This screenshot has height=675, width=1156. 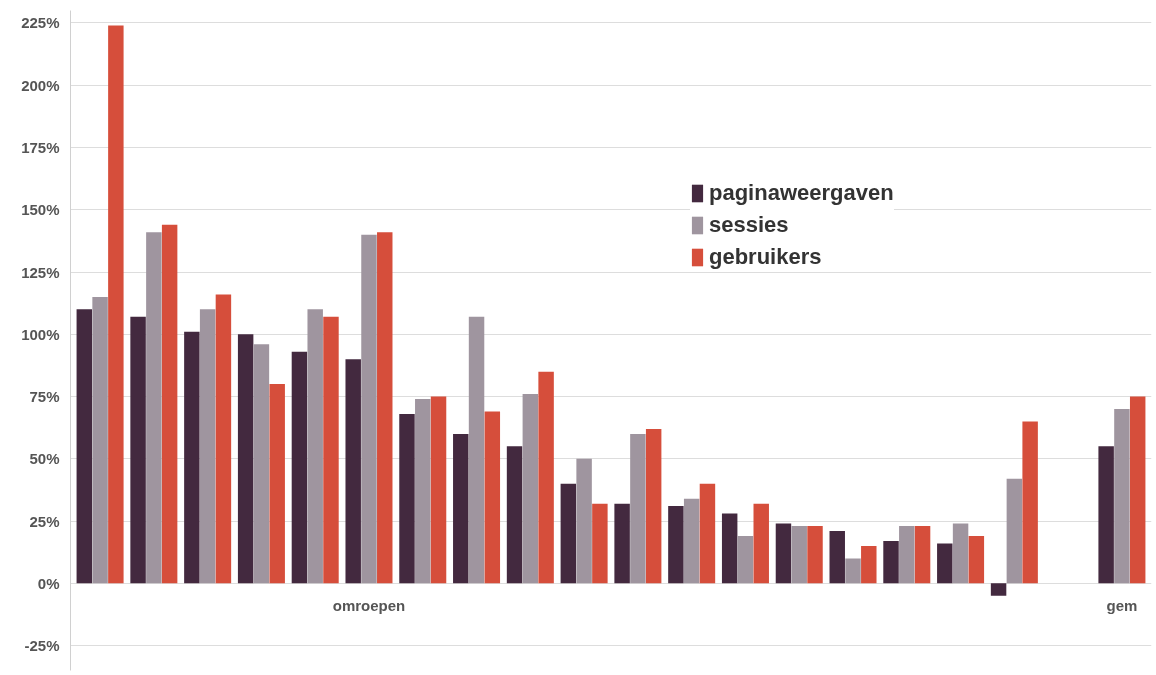 I want to click on y-tick-label: 50%, so click(x=44, y=459).